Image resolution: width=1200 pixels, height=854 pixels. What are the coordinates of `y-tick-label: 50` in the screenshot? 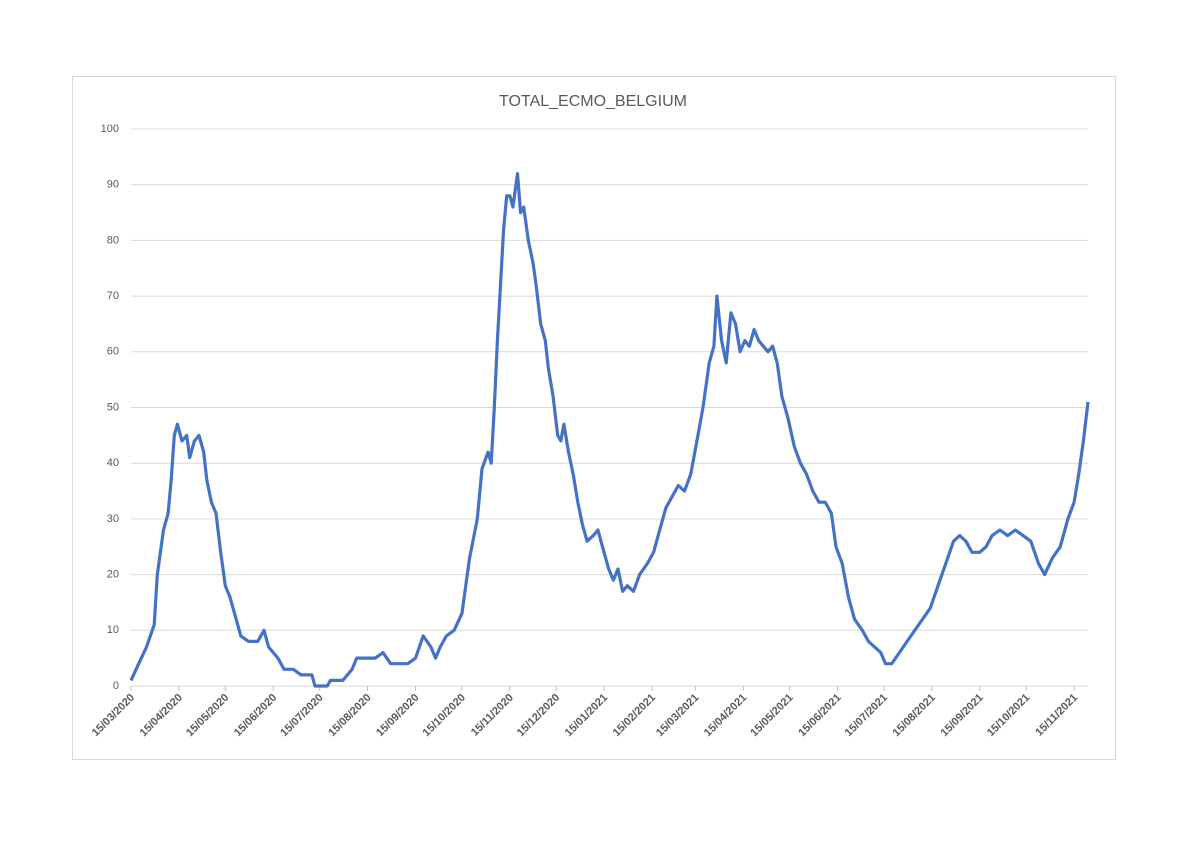 It's located at (113, 407).